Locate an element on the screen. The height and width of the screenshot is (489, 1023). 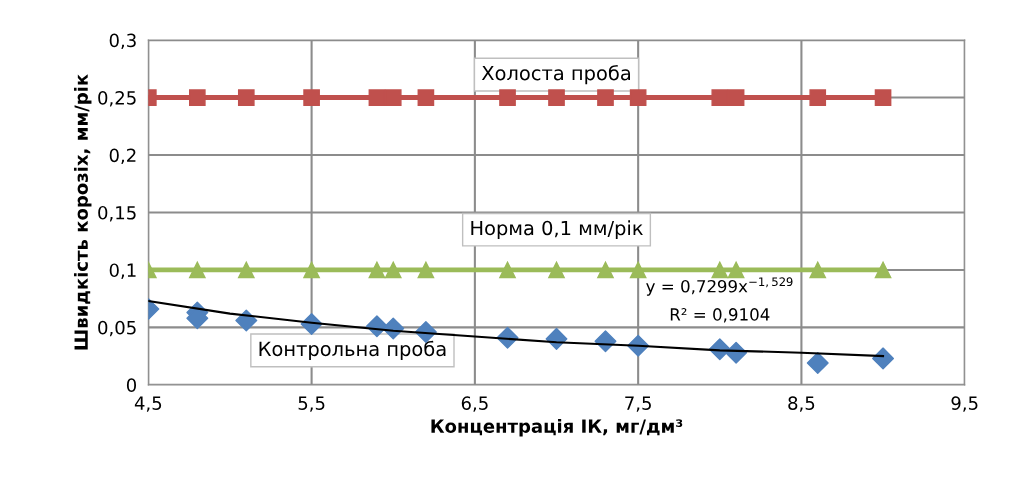
x-tick-label: 8,5 is located at coordinates (801, 404).